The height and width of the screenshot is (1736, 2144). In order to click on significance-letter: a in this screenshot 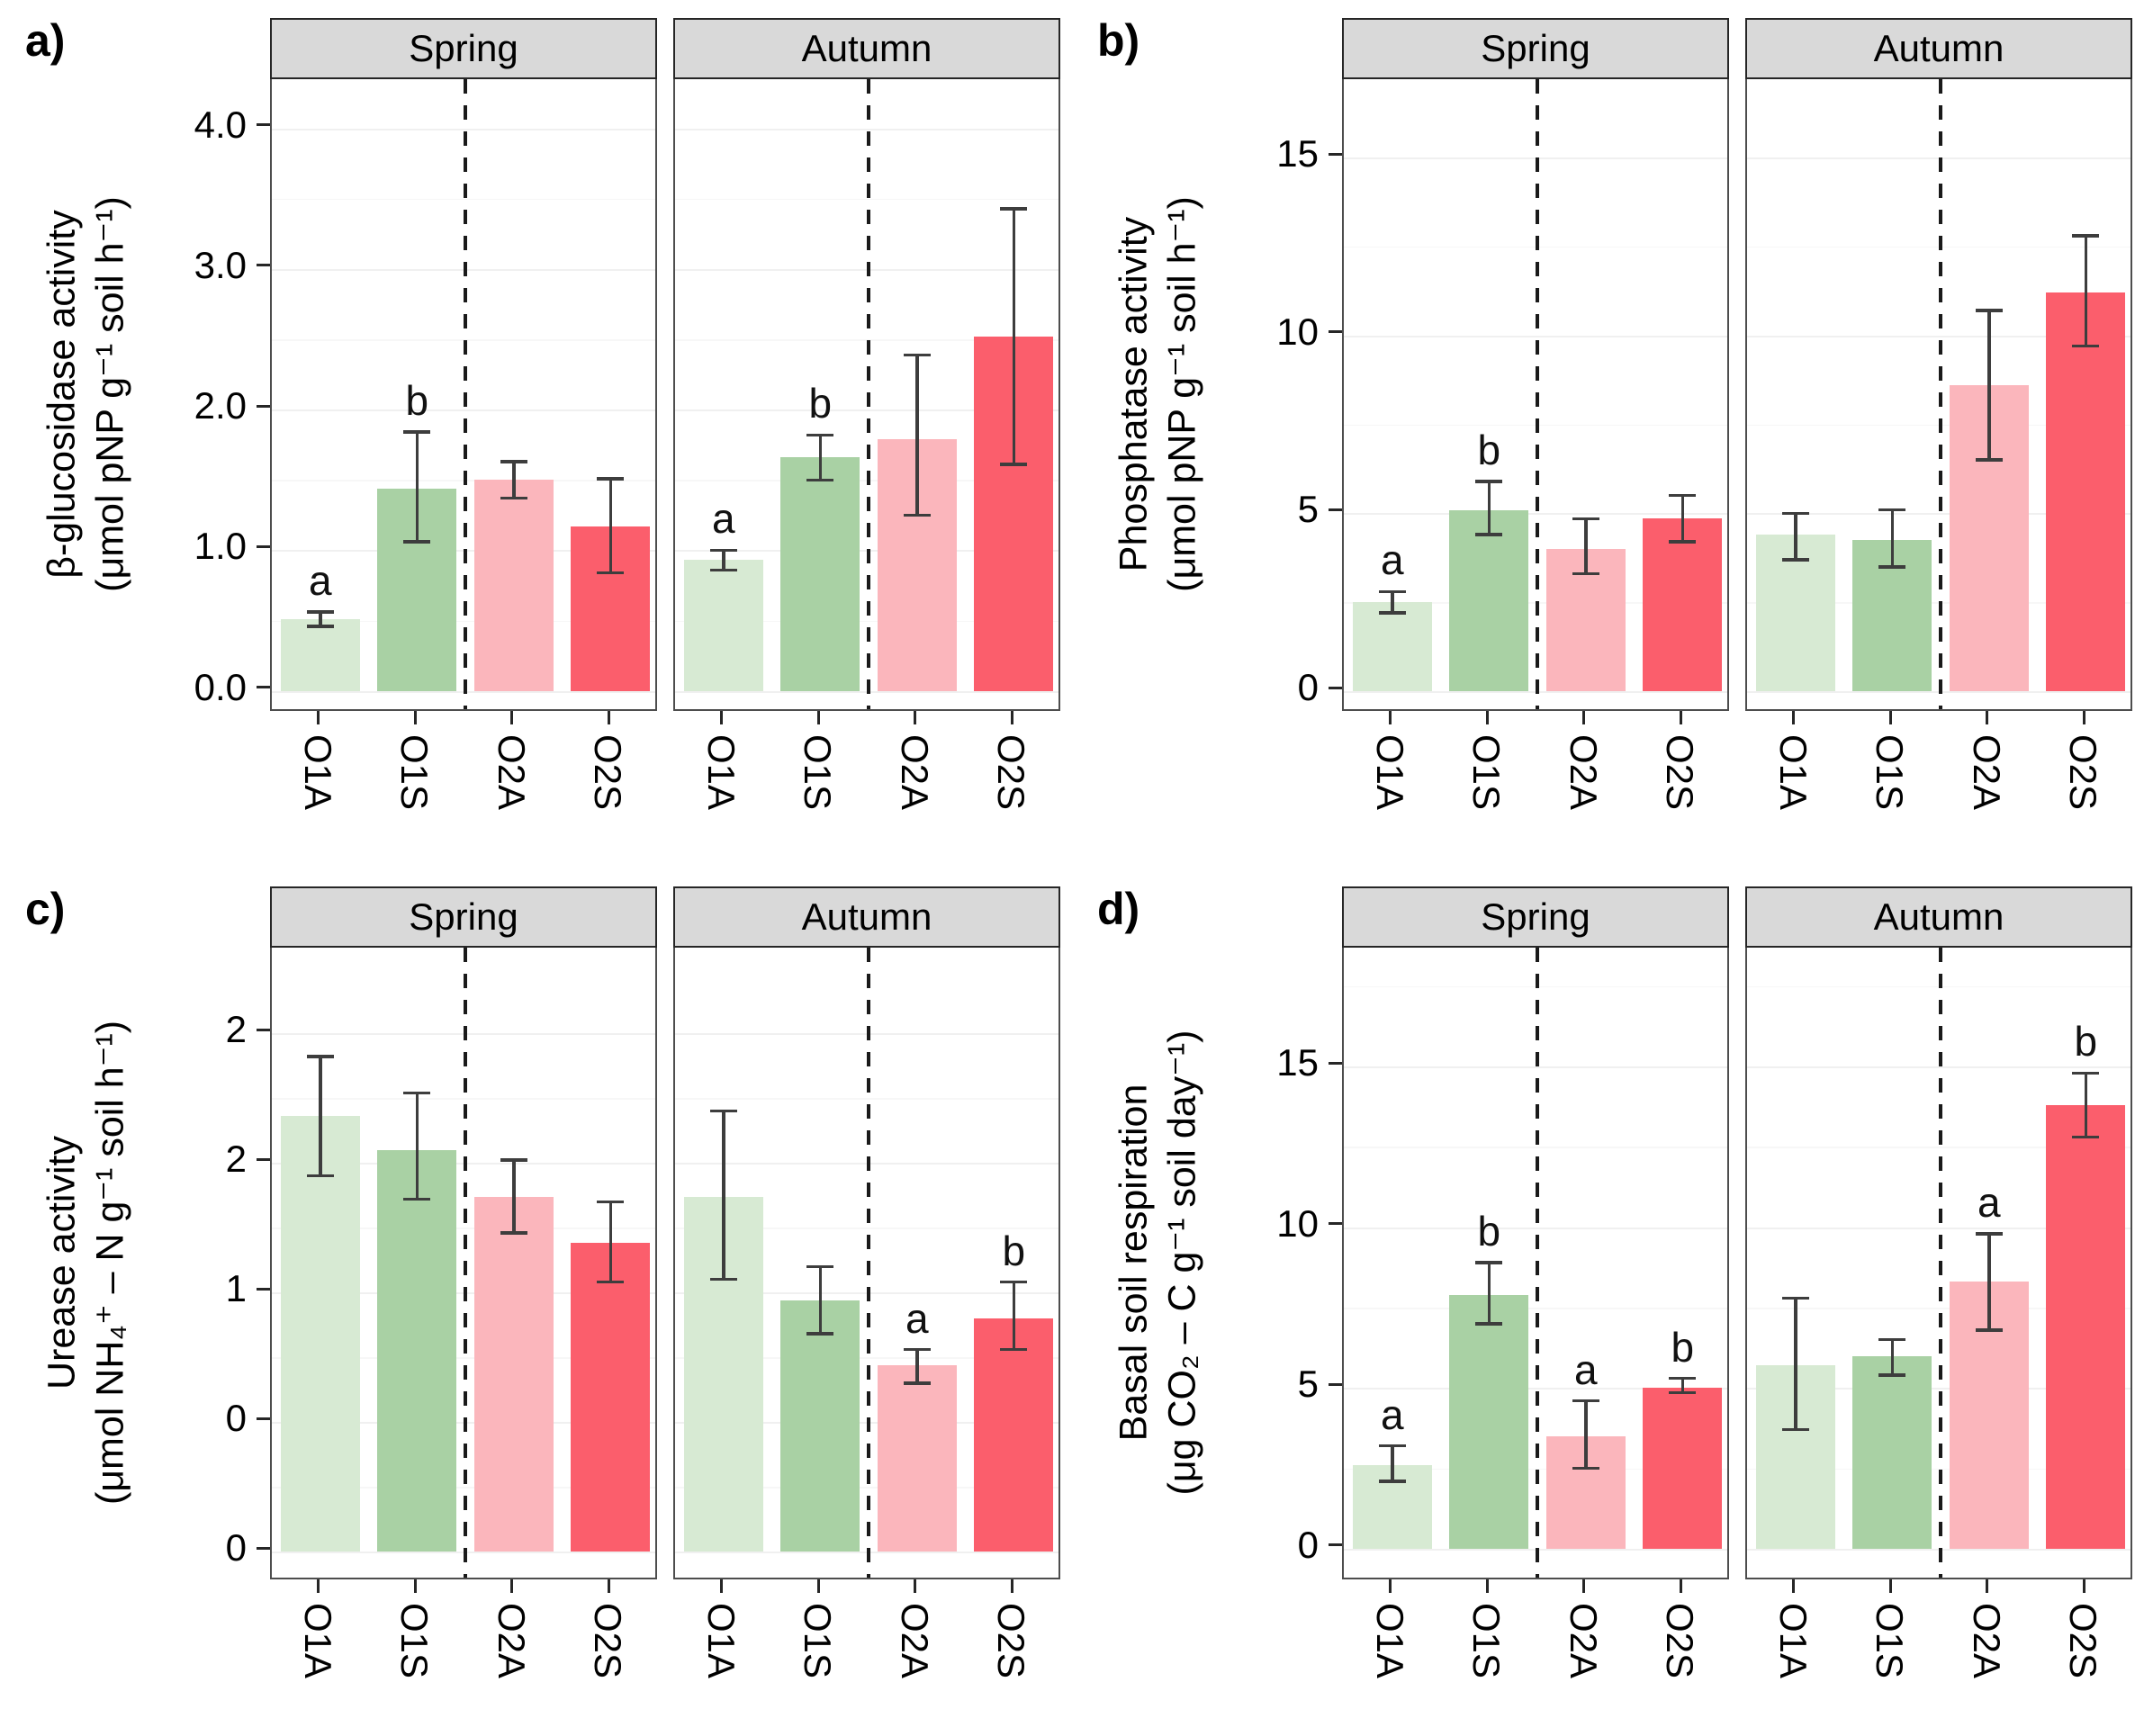, I will do `click(917, 1318)`.